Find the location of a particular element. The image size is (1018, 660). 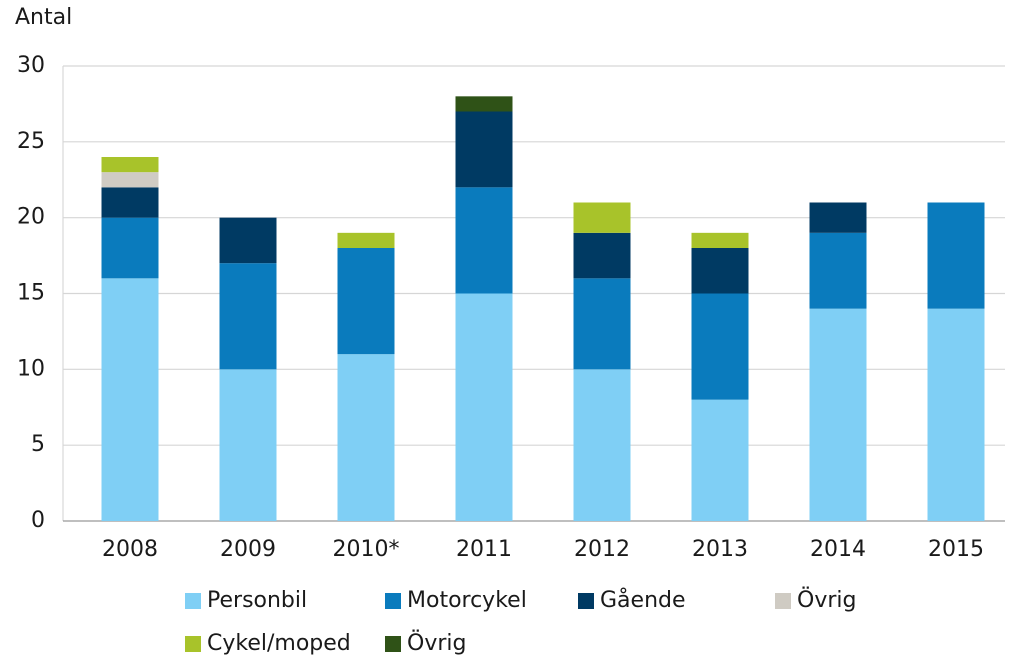

x-tick-label: 2011 is located at coordinates (484, 549).